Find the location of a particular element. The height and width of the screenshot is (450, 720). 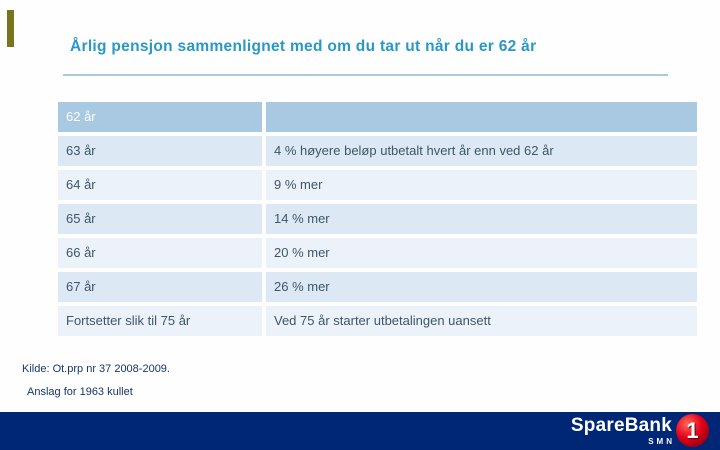

estimate-note: Anslag for 1963 kullet is located at coordinates (80, 392).